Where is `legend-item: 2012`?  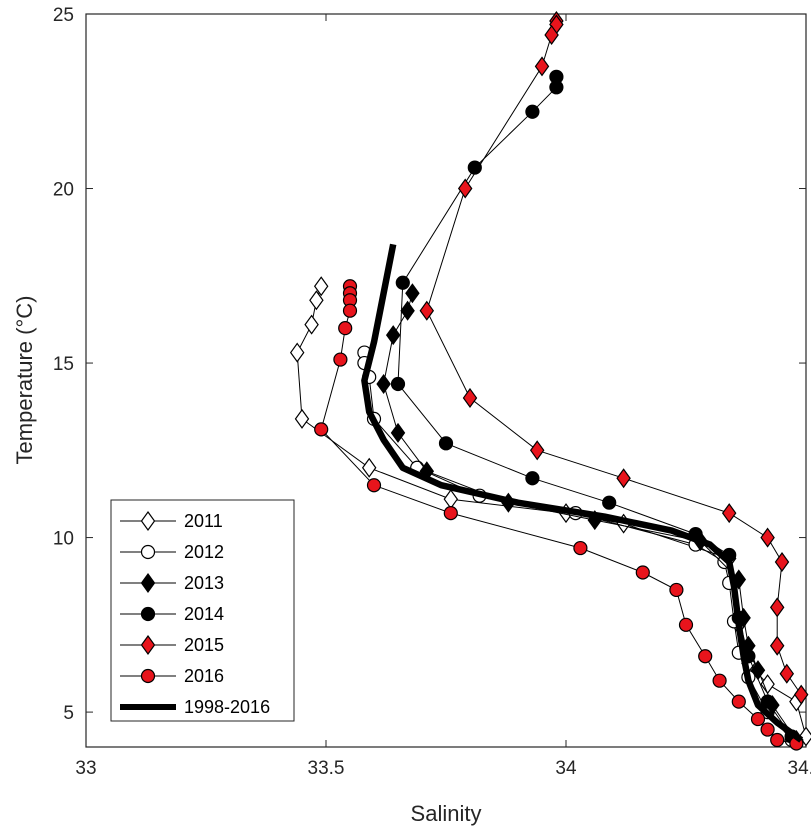 legend-item: 2012 is located at coordinates (172, 552).